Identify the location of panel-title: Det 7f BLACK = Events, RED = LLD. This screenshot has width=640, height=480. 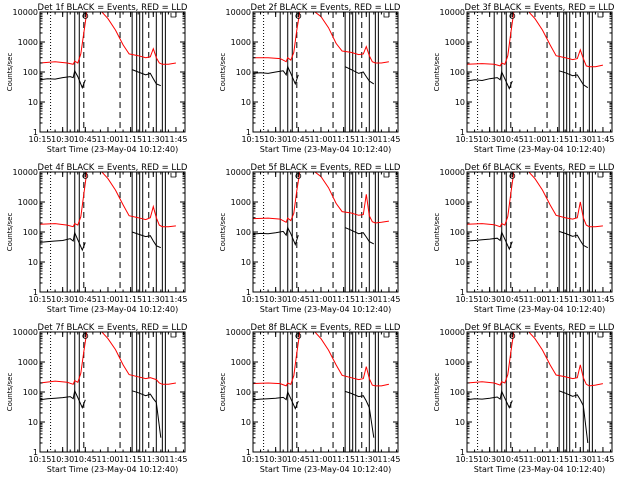
(113, 328).